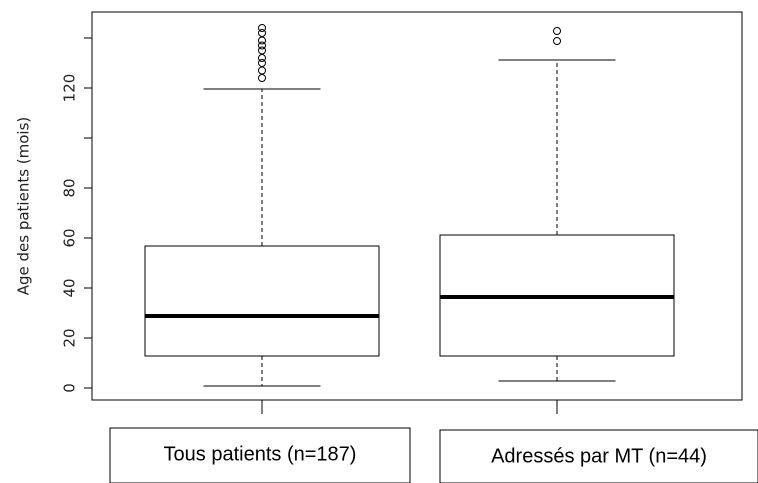 The width and height of the screenshot is (758, 483). I want to click on y-tick-label: 20, so click(70, 337).